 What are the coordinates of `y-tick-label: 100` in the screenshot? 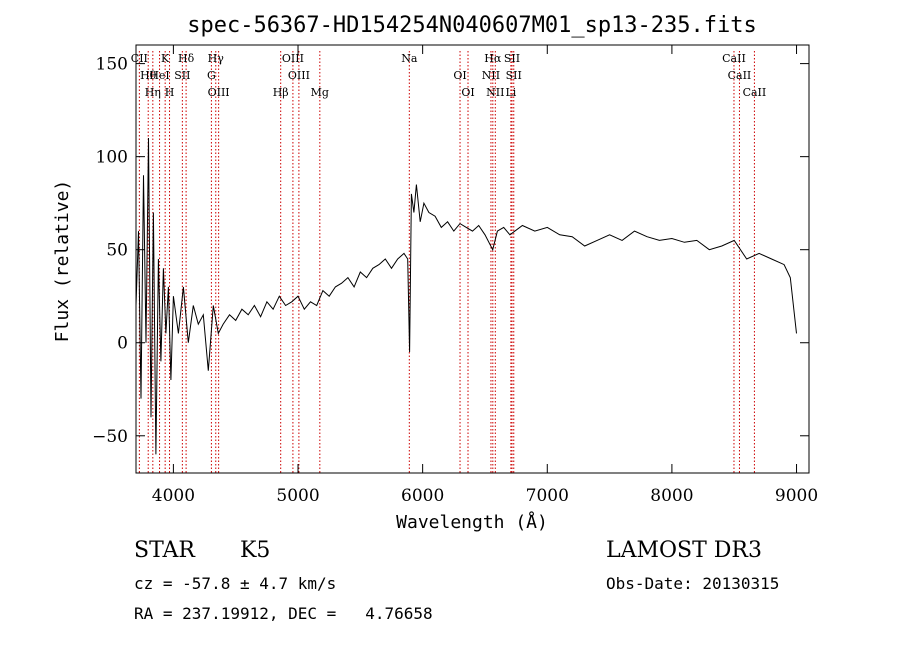 It's located at (112, 158).